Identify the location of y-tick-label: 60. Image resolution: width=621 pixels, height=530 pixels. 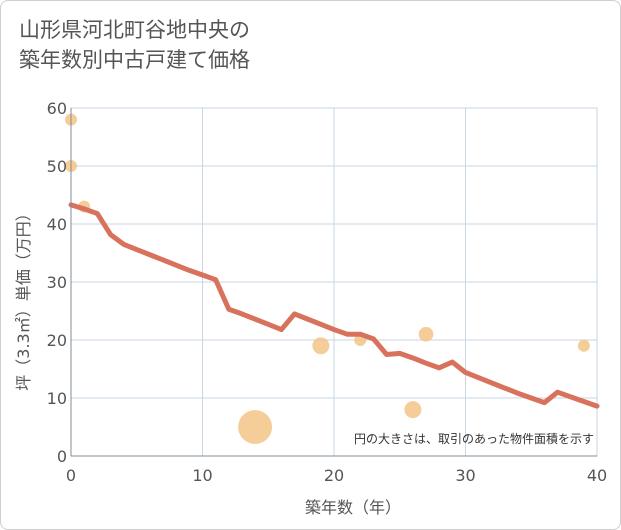
(57, 108).